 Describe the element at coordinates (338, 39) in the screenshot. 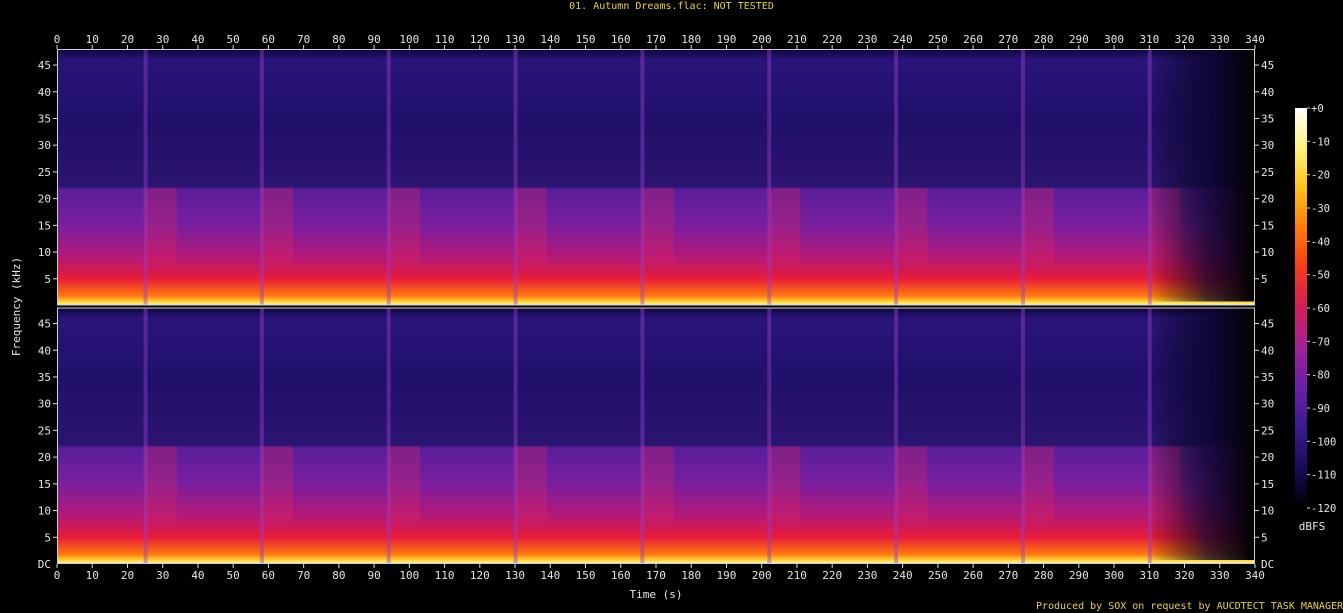

I see `x-tick-label-top-8: 80` at that location.